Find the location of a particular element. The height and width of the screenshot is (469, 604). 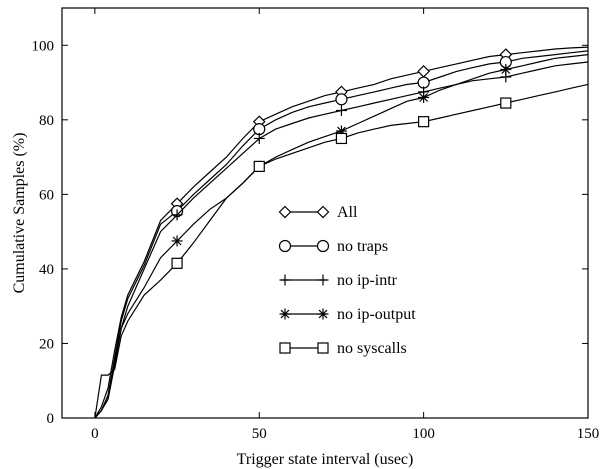

legend-label: no ip-intr is located at coordinates (367, 280).